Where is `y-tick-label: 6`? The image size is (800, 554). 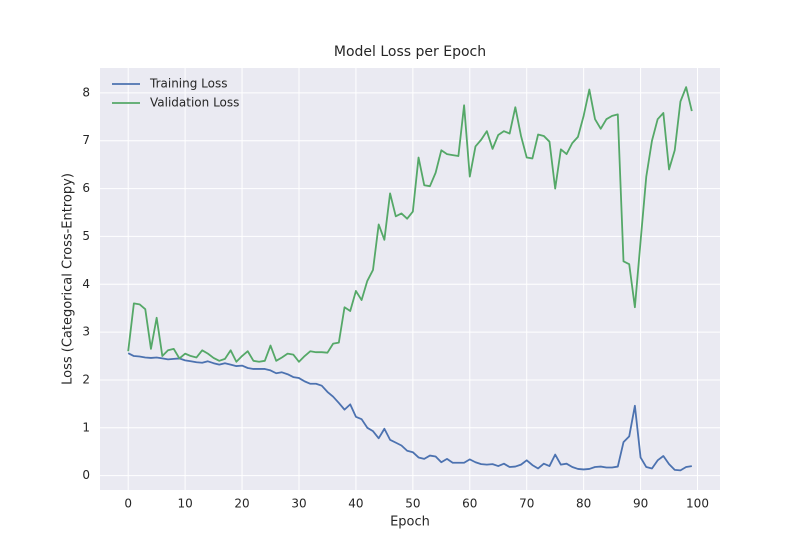 y-tick-label: 6 is located at coordinates (86, 188).